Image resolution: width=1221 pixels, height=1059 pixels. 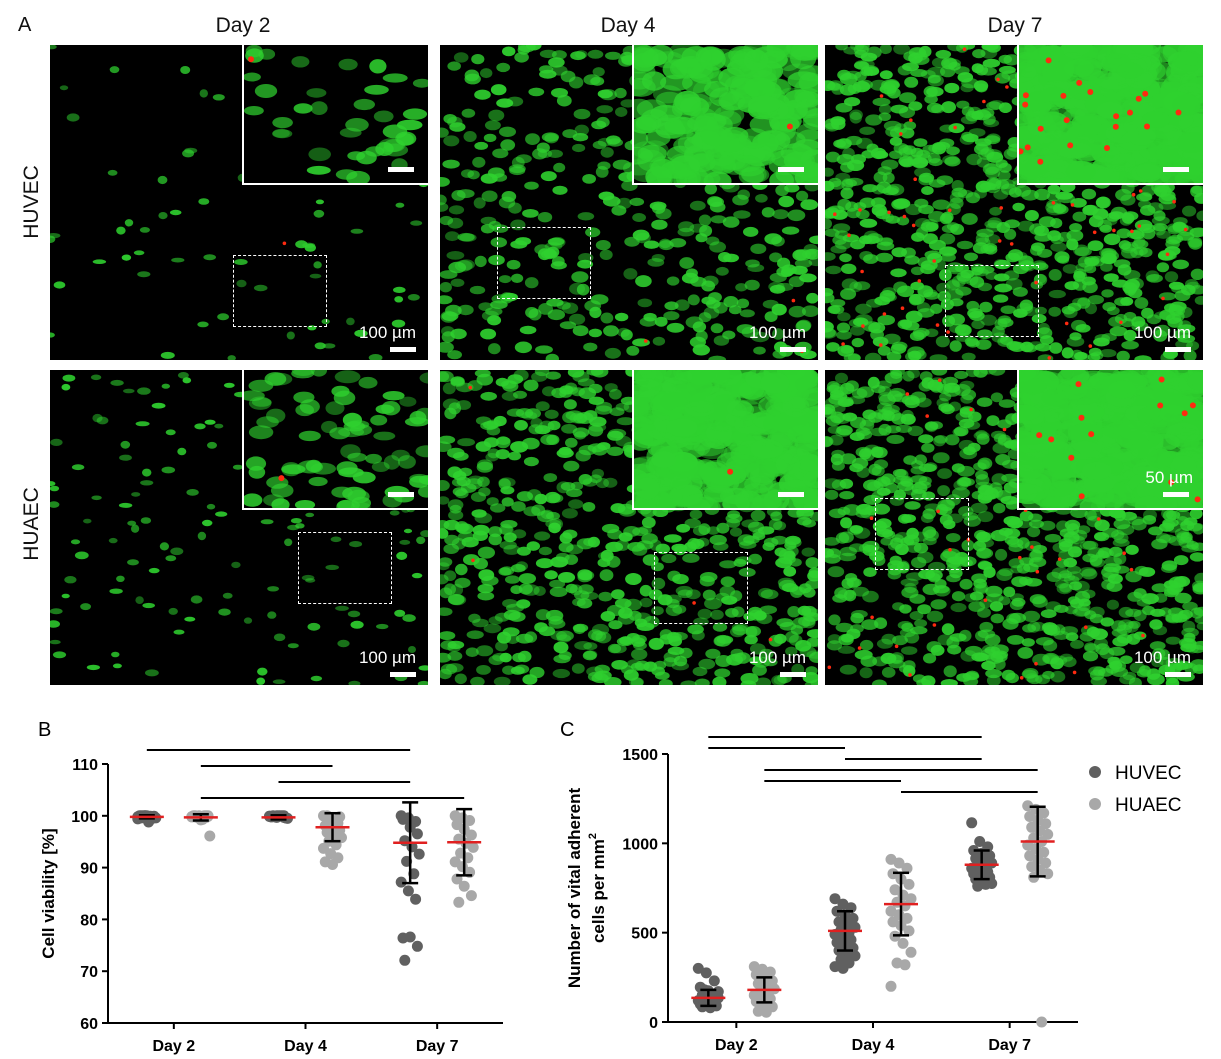 What do you see at coordinates (89, 869) in the screenshot?
I see `y-tick-label: 90` at bounding box center [89, 869].